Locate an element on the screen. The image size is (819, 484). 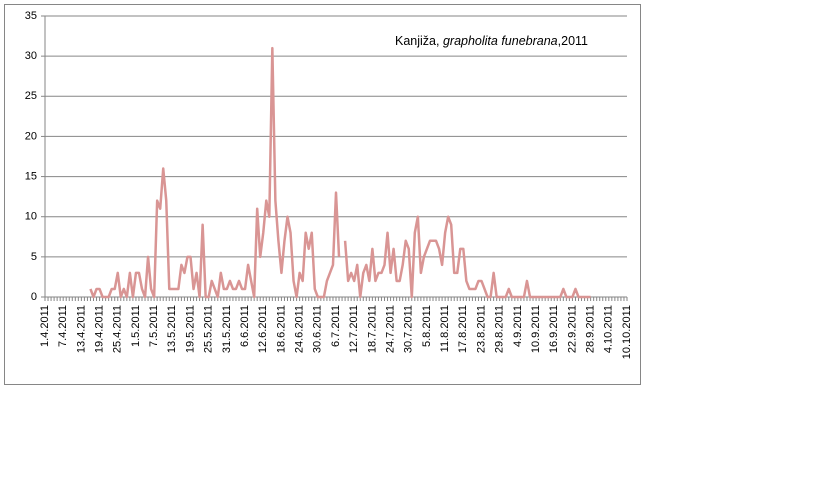
x-tick-label: 10.9.2011 is located at coordinates (536, 329).